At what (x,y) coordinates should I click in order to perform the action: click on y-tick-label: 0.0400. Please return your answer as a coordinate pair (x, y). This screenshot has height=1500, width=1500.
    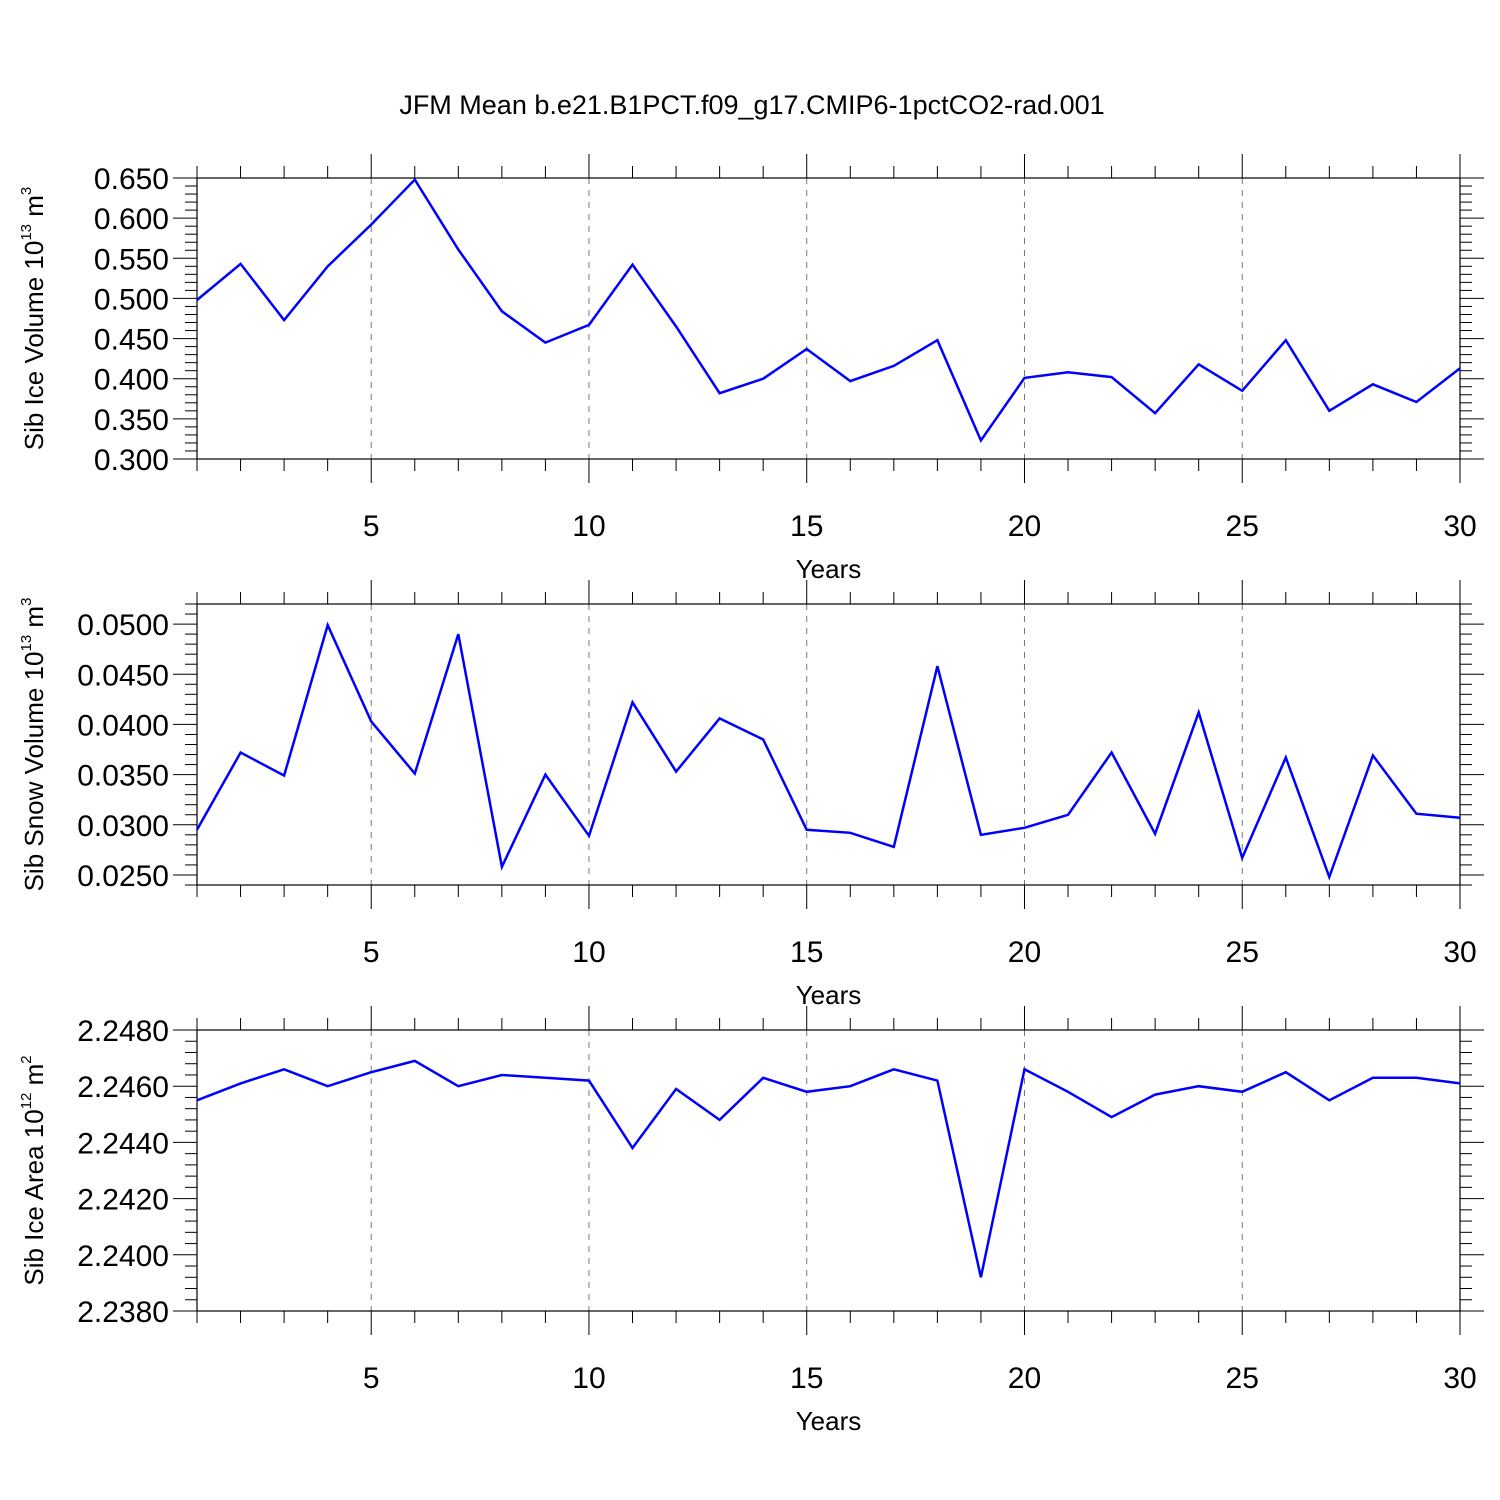
    Looking at the image, I should click on (123, 725).